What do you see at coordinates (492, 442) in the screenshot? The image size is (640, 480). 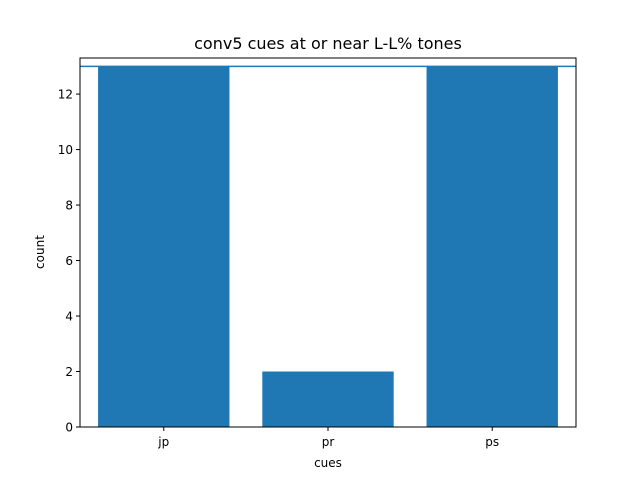 I see `x-tick-label-ps: ps` at bounding box center [492, 442].